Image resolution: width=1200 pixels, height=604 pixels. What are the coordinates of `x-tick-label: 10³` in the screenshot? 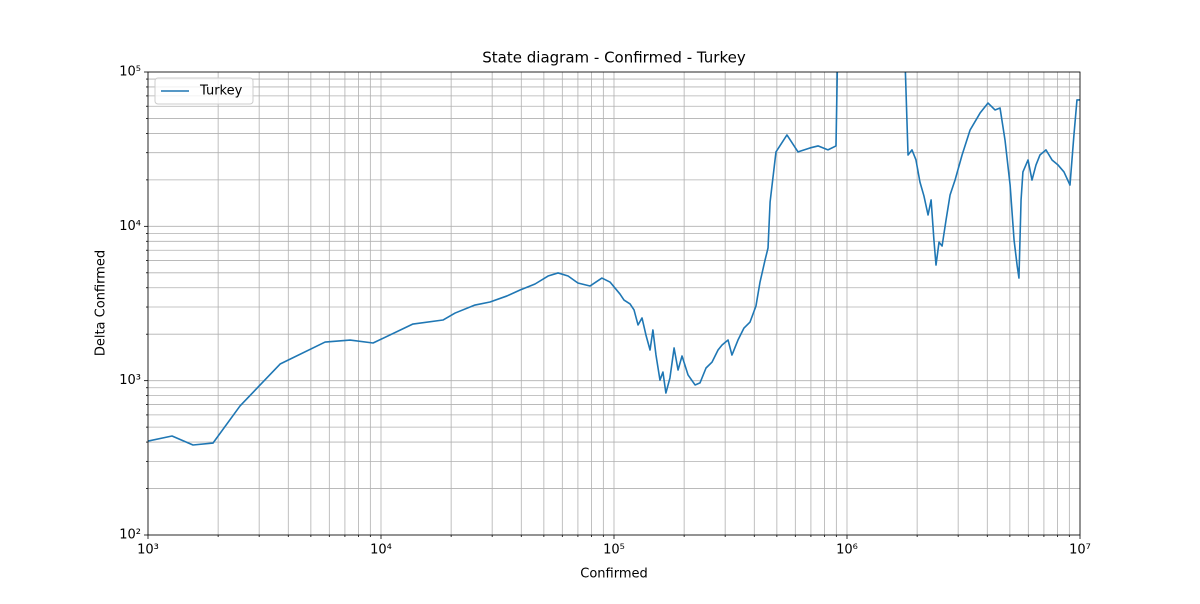 It's located at (148, 550).